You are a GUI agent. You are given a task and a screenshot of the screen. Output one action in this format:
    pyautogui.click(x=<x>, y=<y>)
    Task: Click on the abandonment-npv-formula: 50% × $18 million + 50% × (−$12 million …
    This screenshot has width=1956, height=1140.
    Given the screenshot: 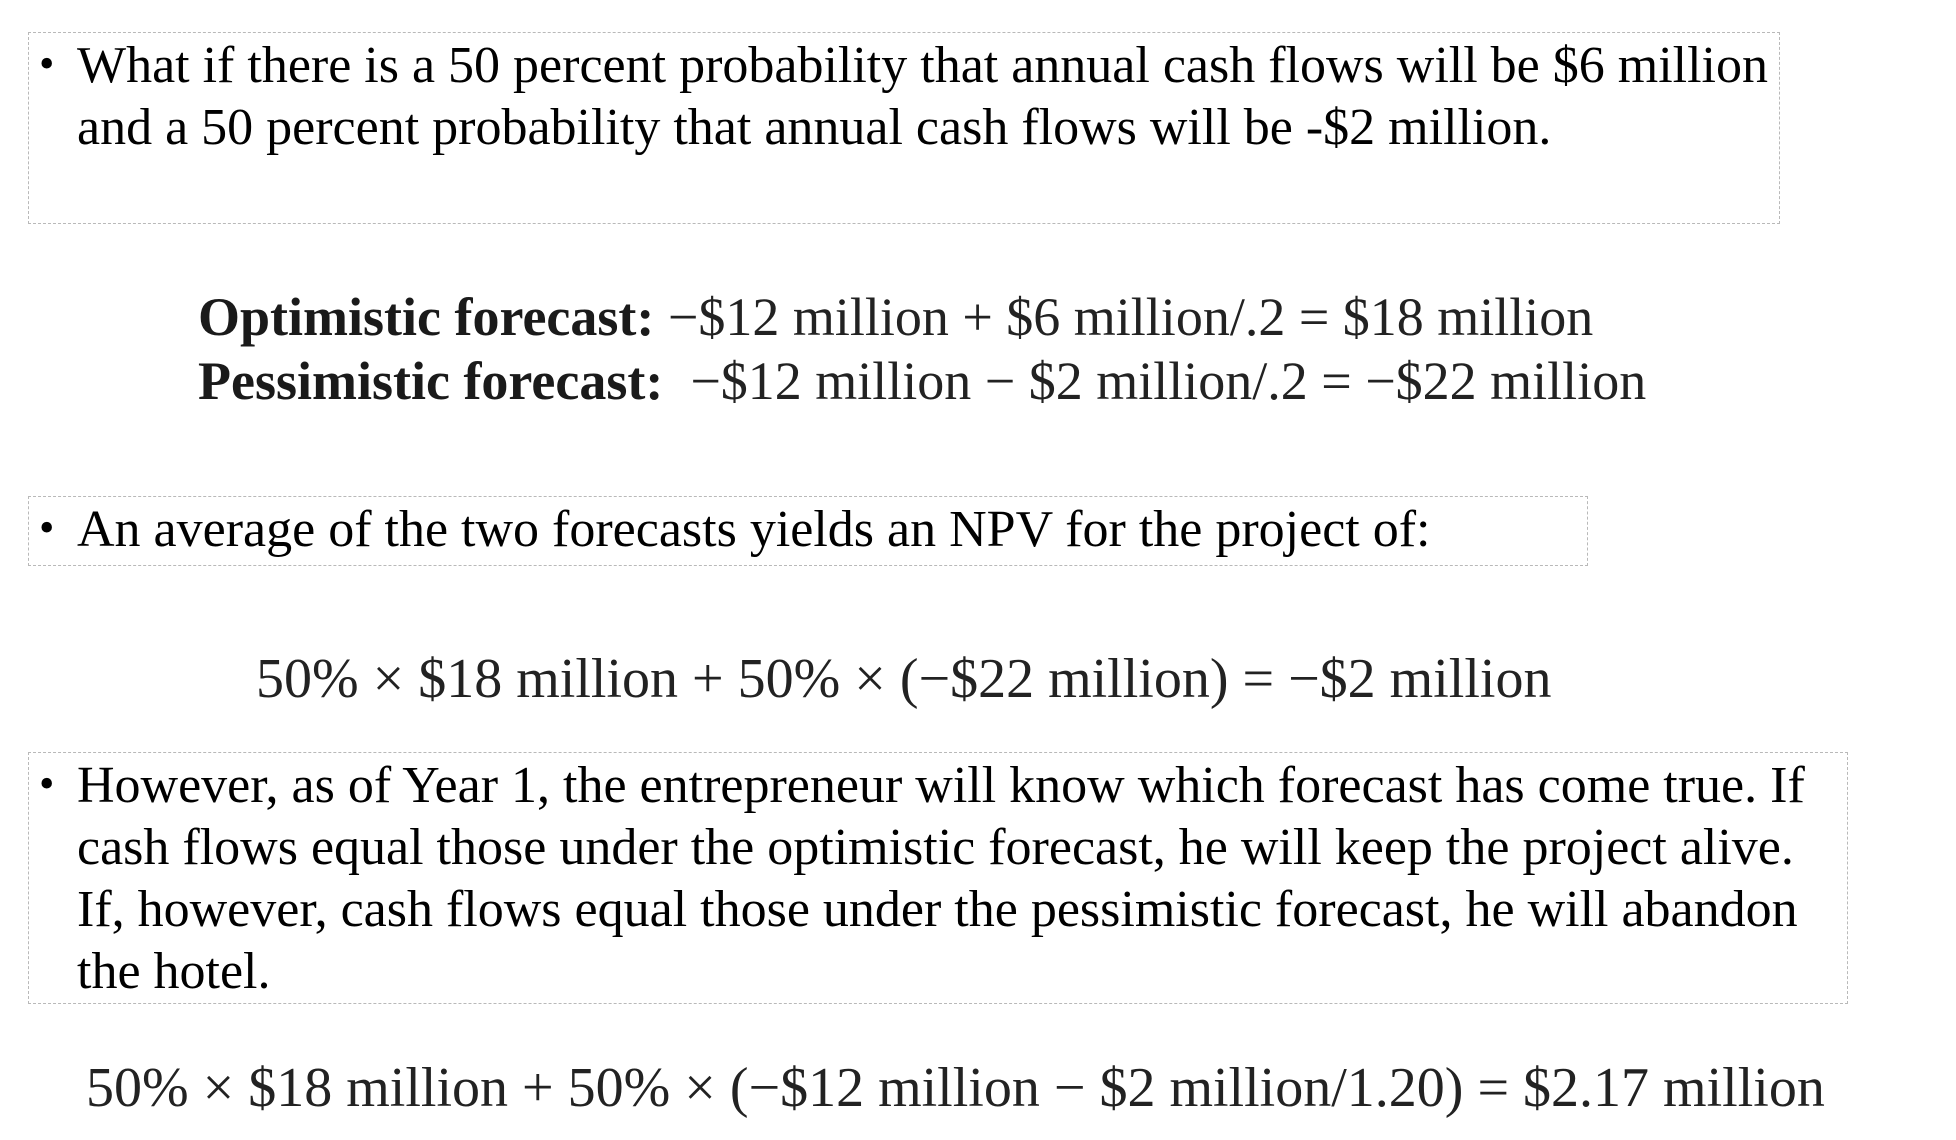 What is the action you would take?
    pyautogui.click(x=955, y=1088)
    